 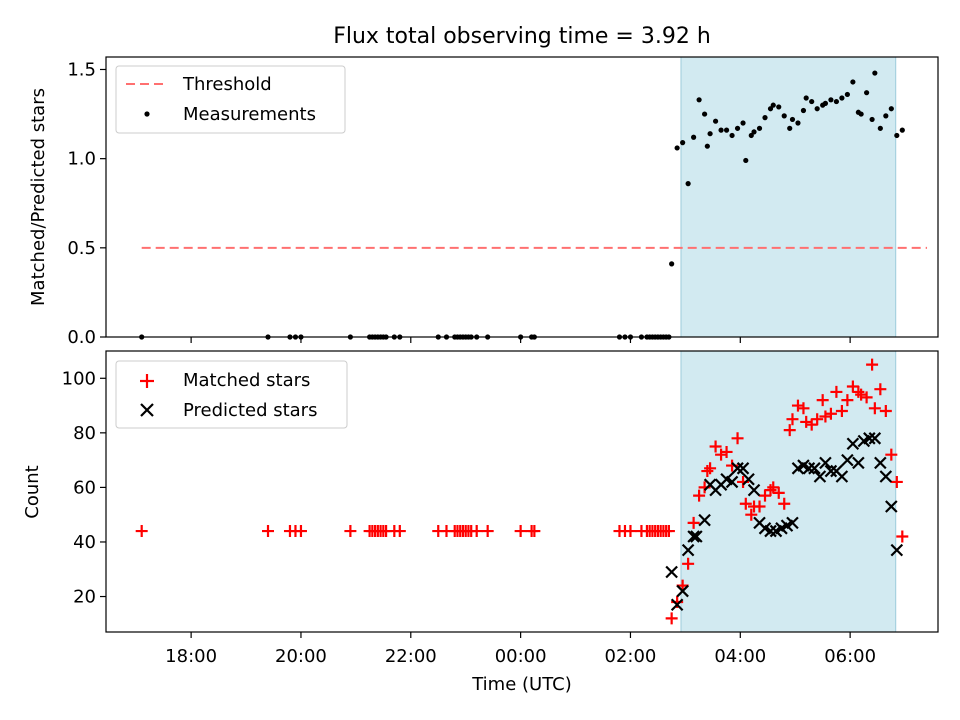 What do you see at coordinates (86, 203) in the screenshot?
I see `top-y-ticks: 0.0 0.5 1.0 1.5` at bounding box center [86, 203].